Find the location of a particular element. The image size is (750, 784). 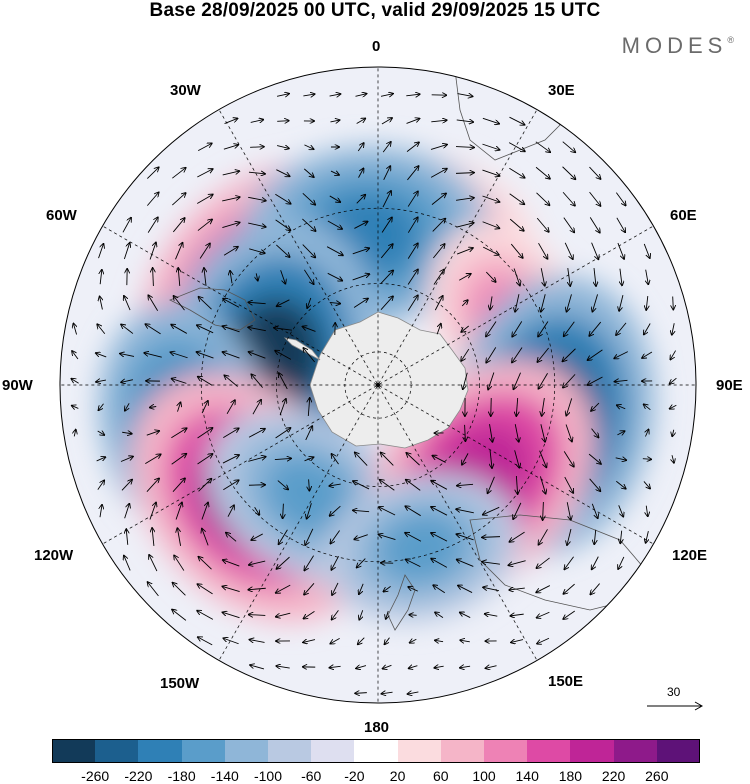

pole-marker is located at coordinates (378, 385).